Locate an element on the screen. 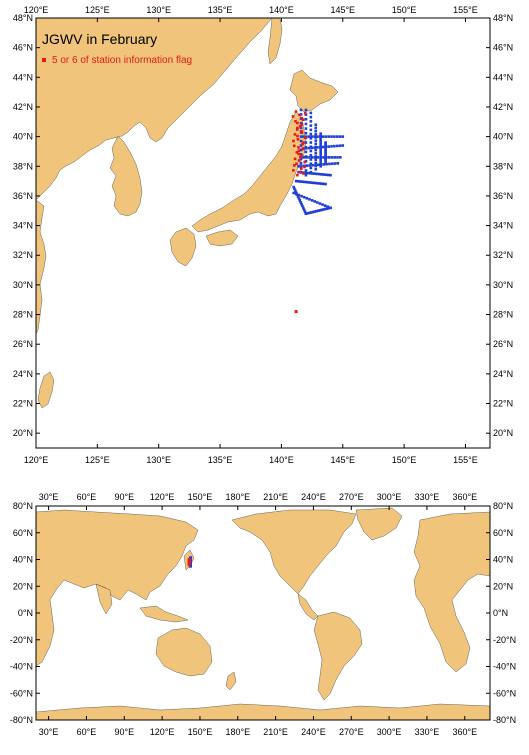 The image size is (529, 755). lat-label-right: 40°N is located at coordinates (503, 137).